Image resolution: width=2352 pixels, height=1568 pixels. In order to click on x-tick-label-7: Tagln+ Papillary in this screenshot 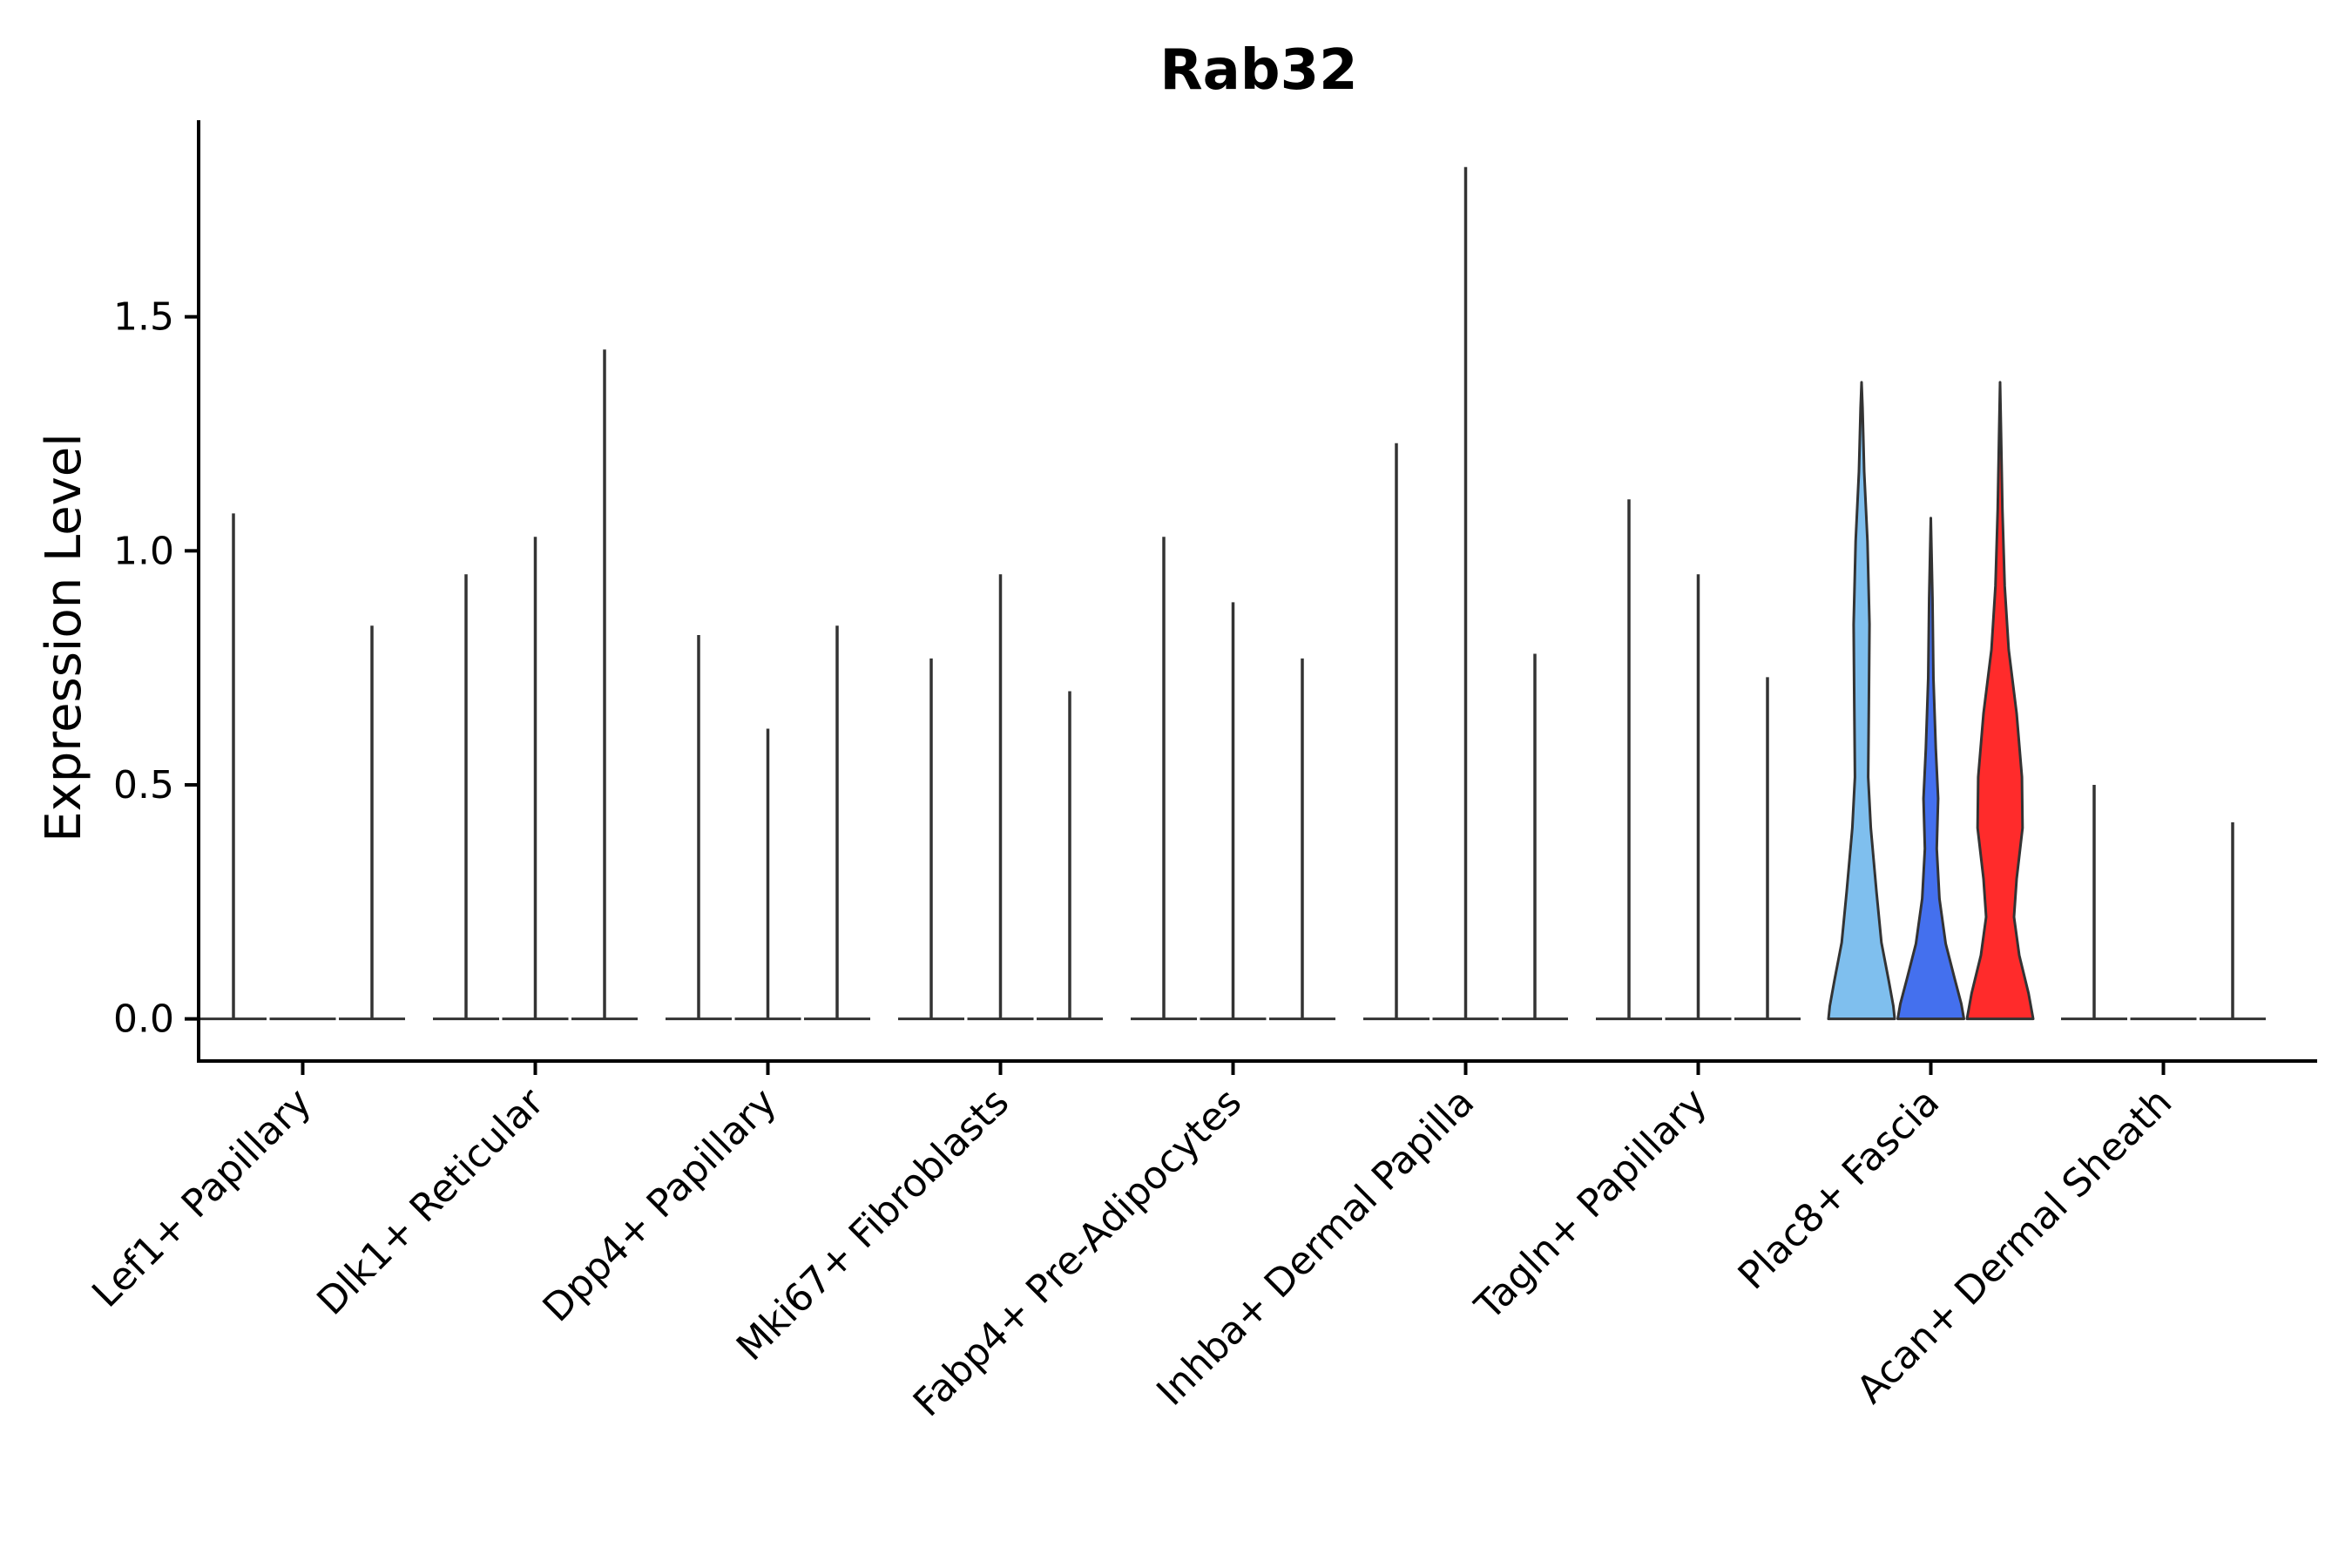, I will do `click(1590, 1204)`.